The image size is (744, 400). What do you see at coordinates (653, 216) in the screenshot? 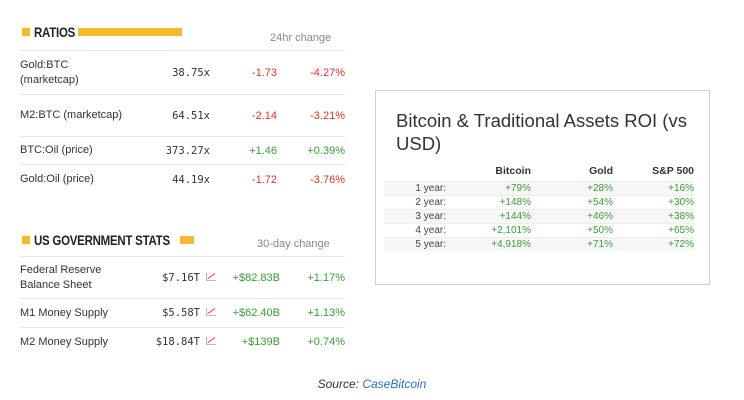
I see `roi-sp500: +38%` at bounding box center [653, 216].